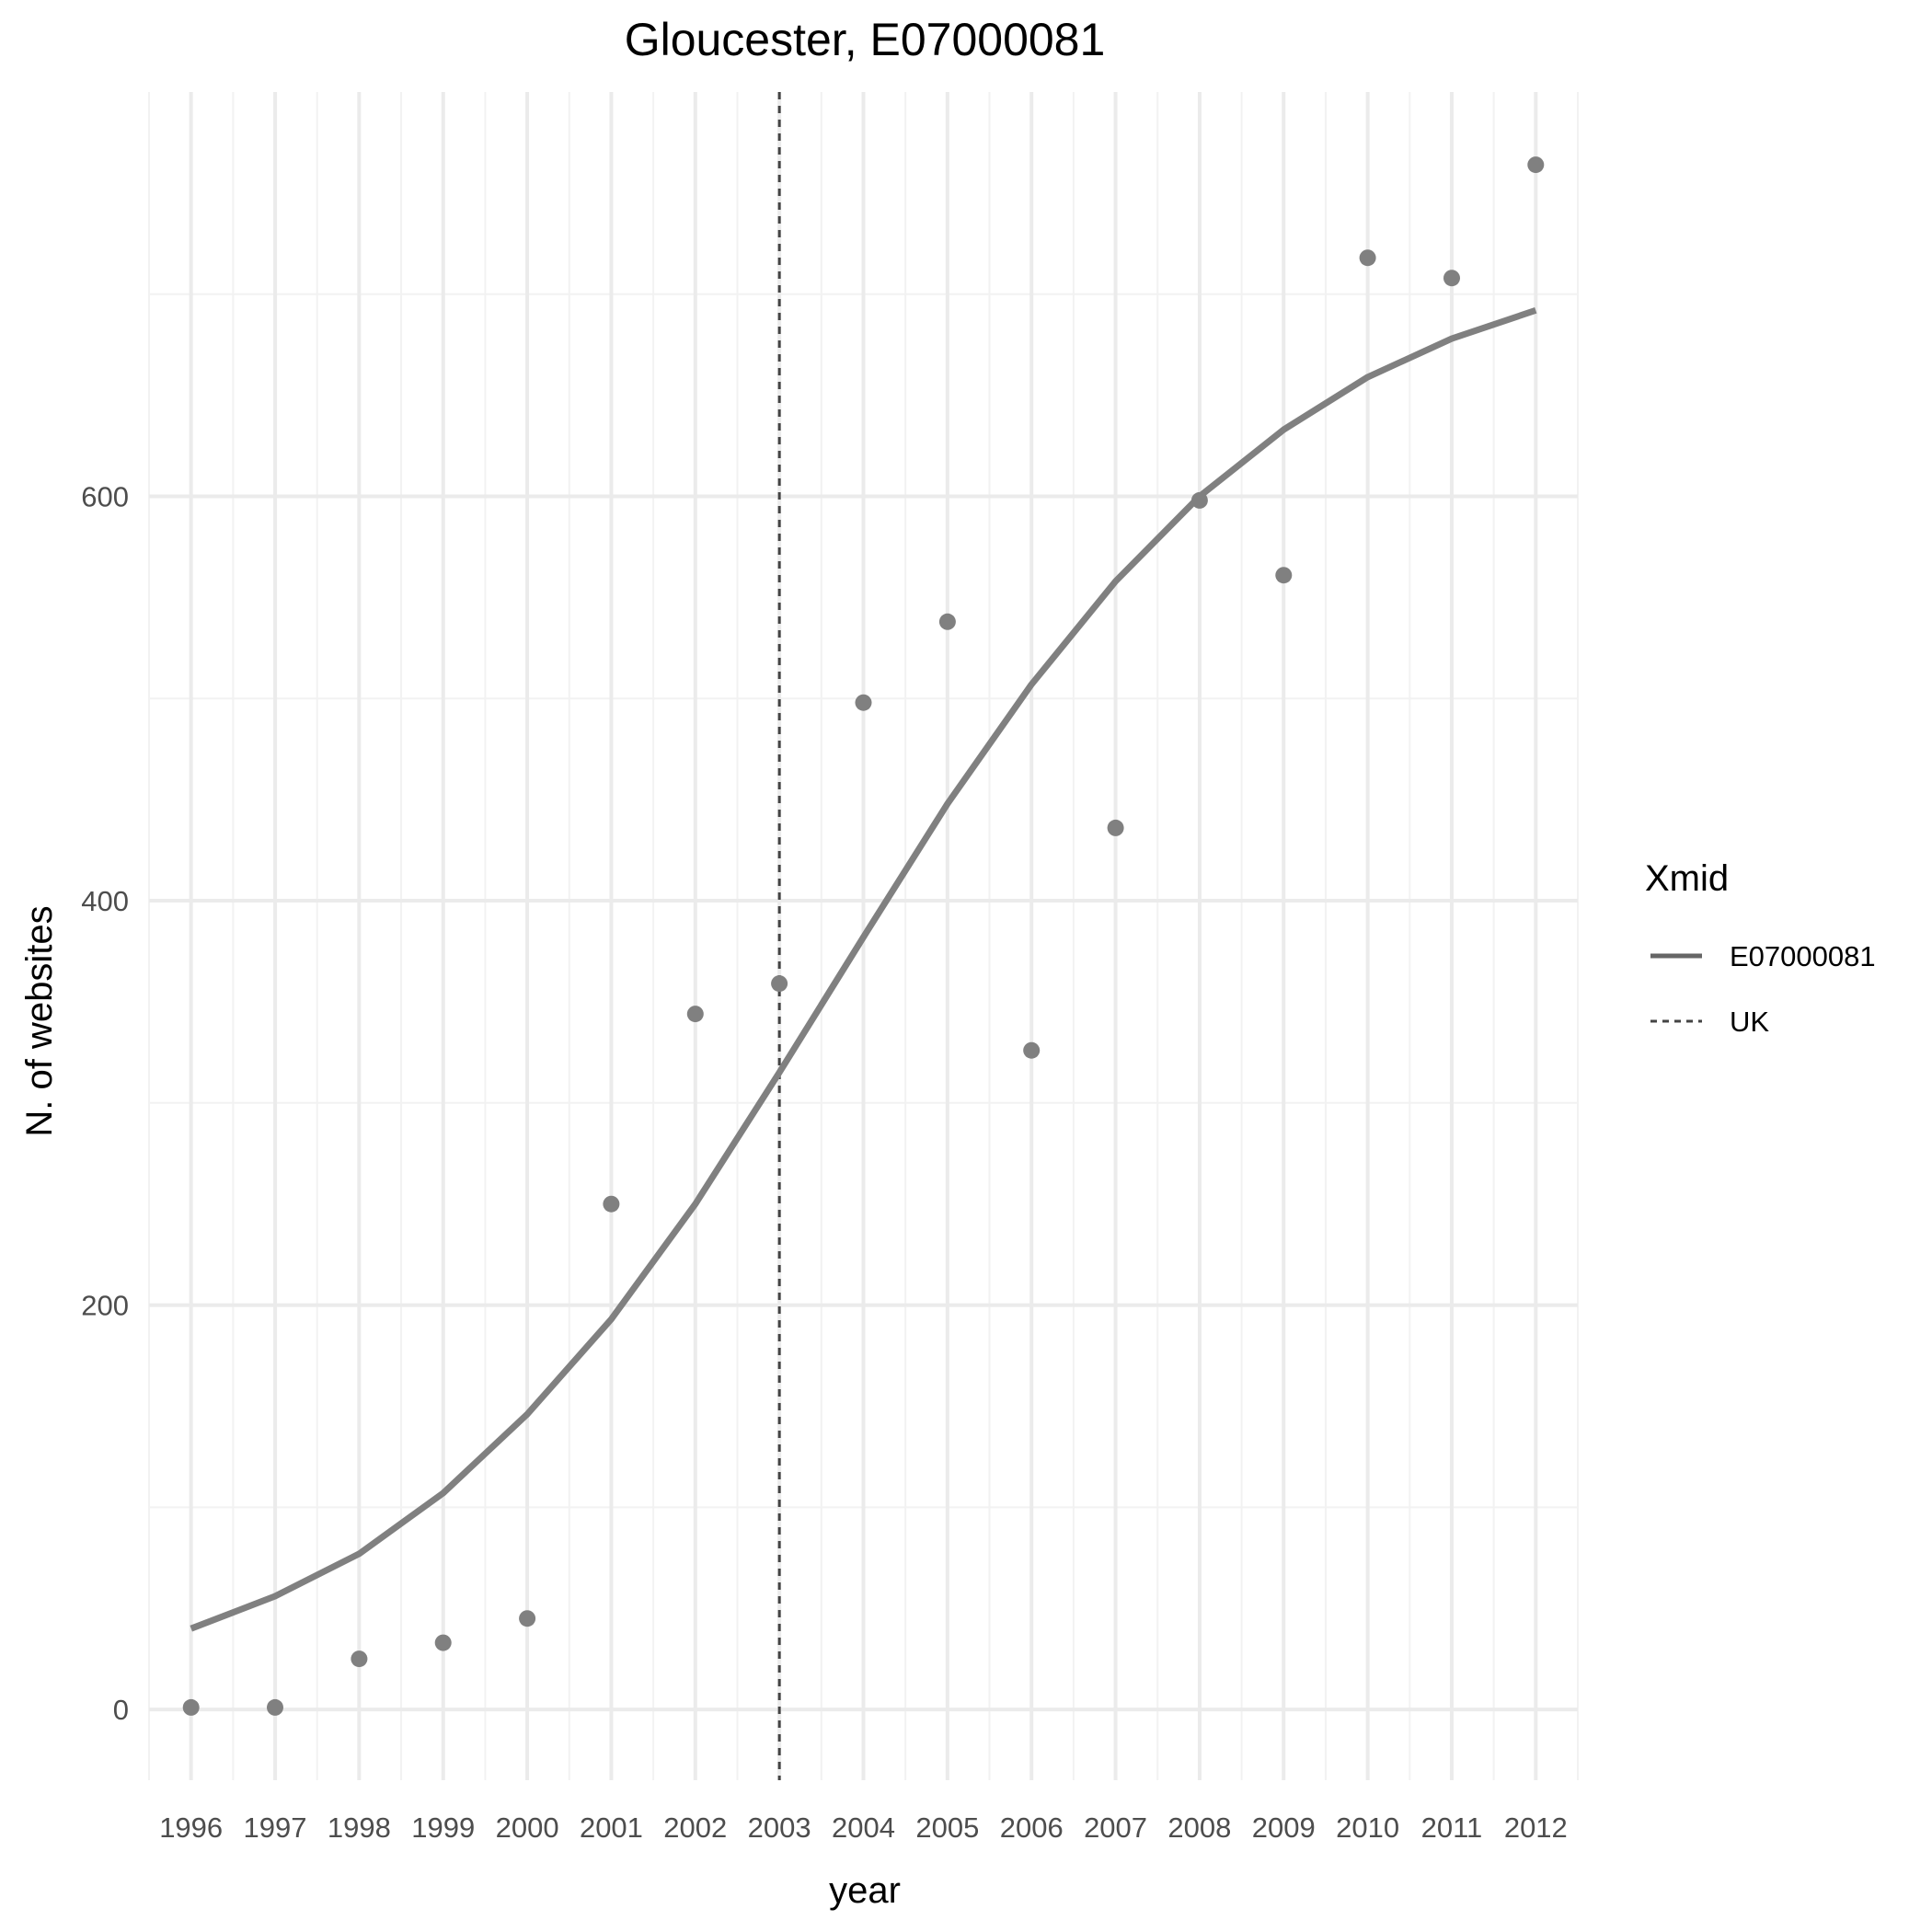  I want to click on x-tick-label: 2000, so click(527, 1827).